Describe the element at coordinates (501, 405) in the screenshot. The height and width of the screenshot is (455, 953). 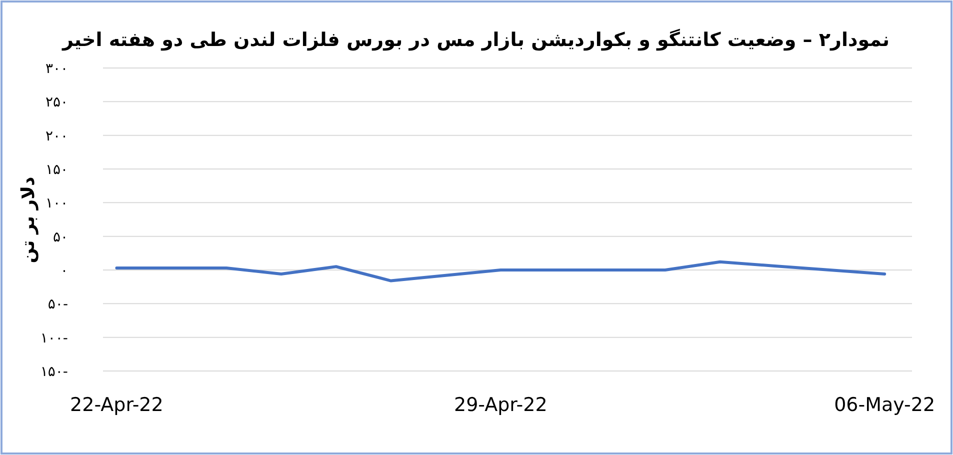
I see `x-tick-label: 29-Apr-22` at that location.